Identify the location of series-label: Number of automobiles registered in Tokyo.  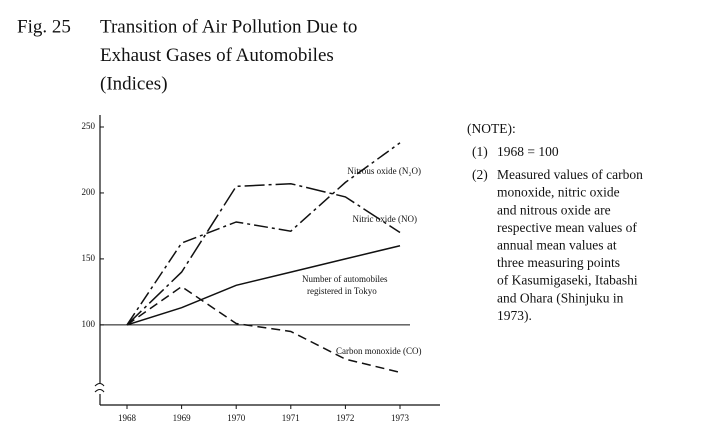
(345, 285).